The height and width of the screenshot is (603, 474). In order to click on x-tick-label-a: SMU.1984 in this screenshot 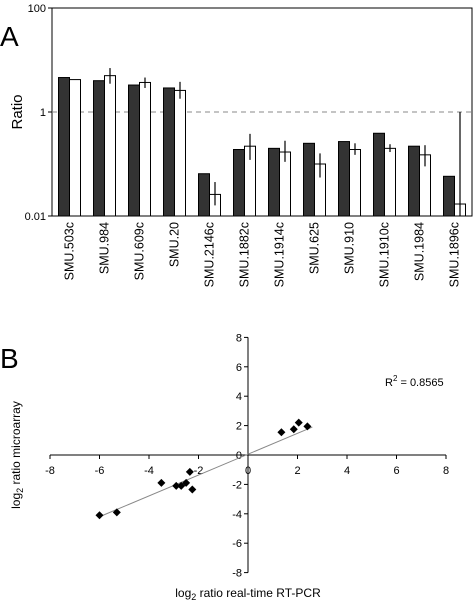, I will do `click(420, 251)`.